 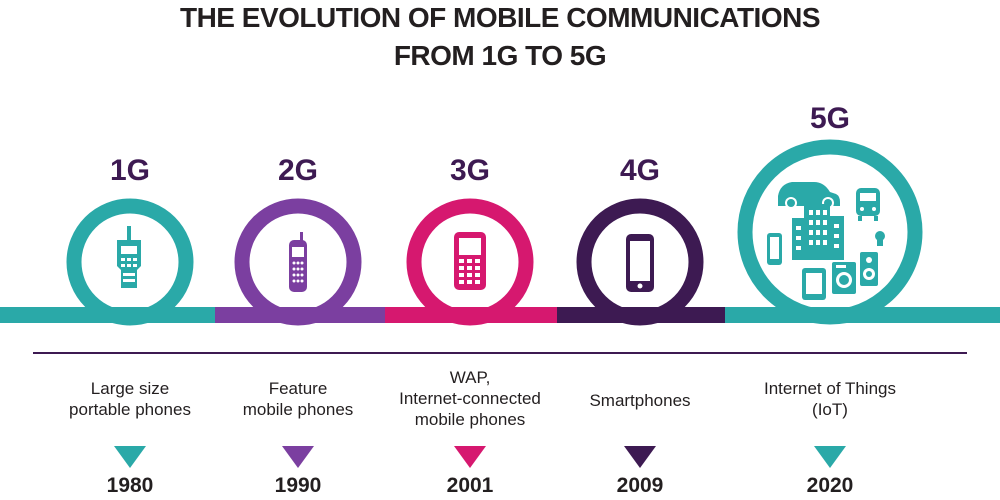 What do you see at coordinates (500, 17) in the screenshot?
I see `page-title-line-1: THE EVOLUTION OF MOBILE COMMUNICATIONS` at bounding box center [500, 17].